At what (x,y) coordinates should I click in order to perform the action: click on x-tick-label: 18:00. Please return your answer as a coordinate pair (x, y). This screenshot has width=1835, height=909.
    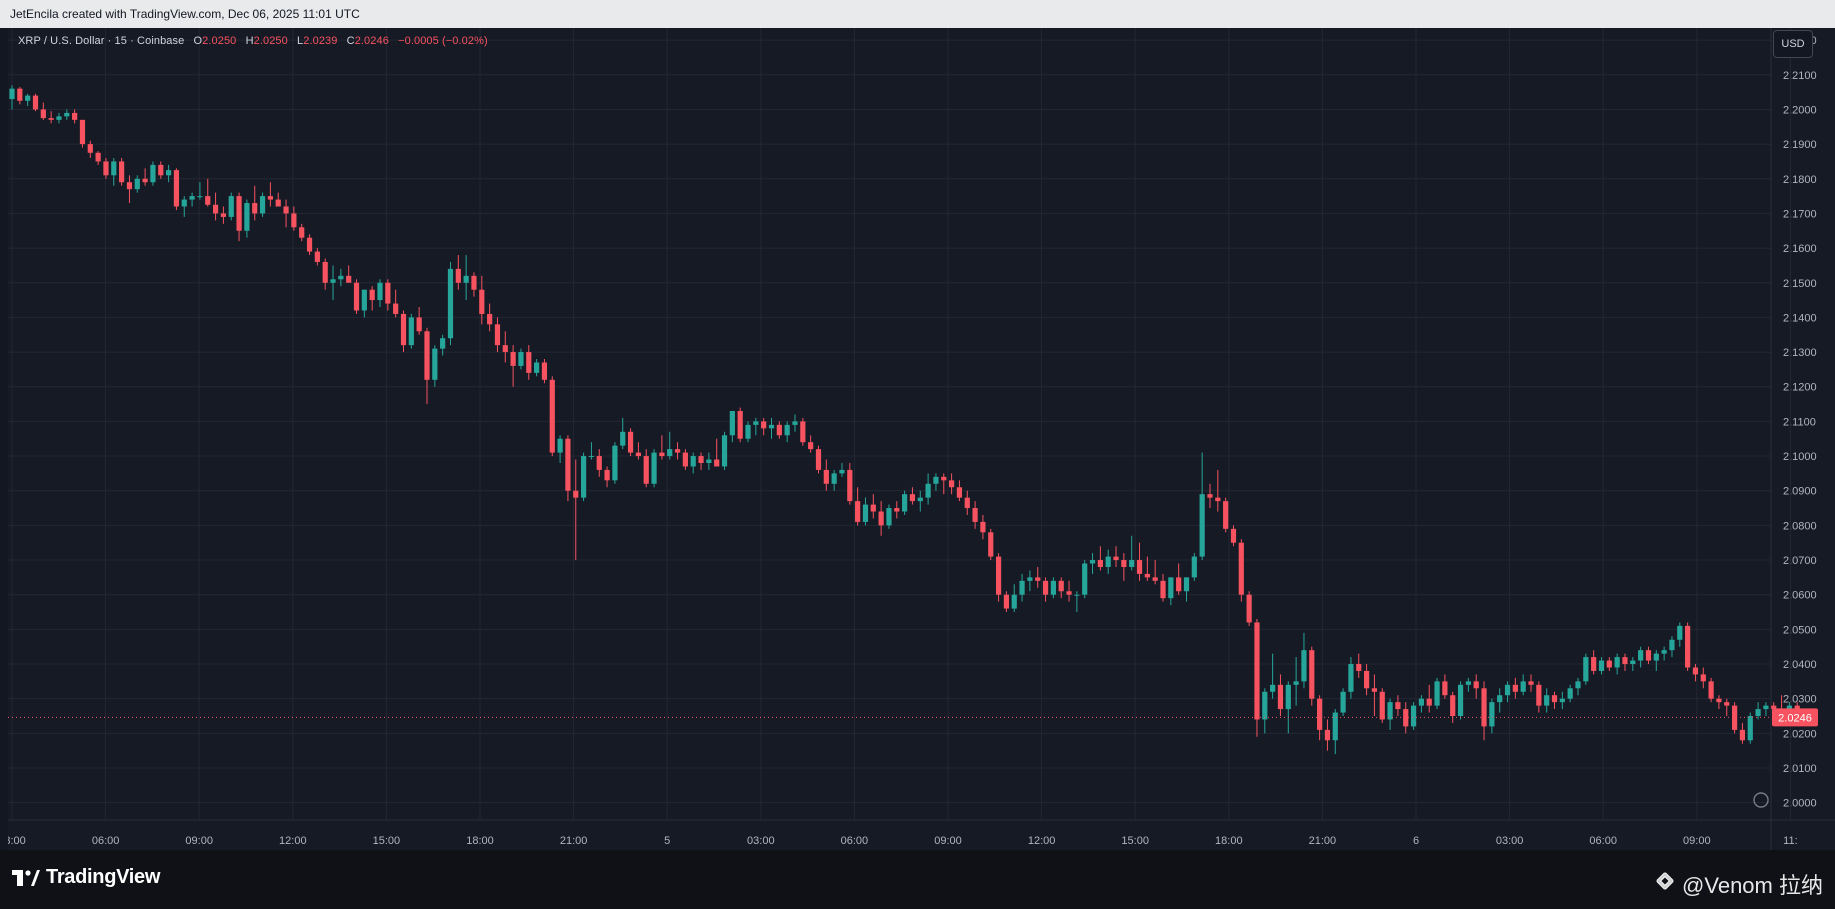
    Looking at the image, I should click on (480, 841).